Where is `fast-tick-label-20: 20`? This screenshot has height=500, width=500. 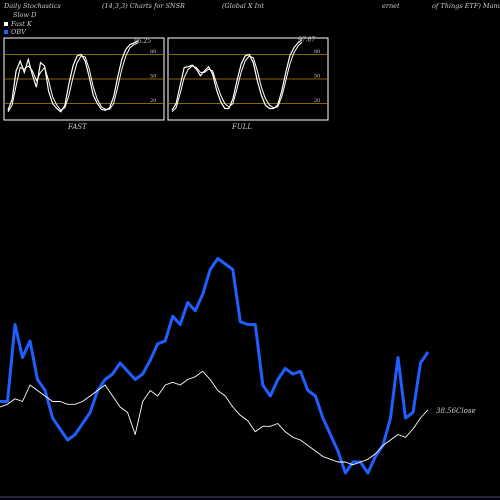
fast-tick-label-20: 20 is located at coordinates (153, 101).